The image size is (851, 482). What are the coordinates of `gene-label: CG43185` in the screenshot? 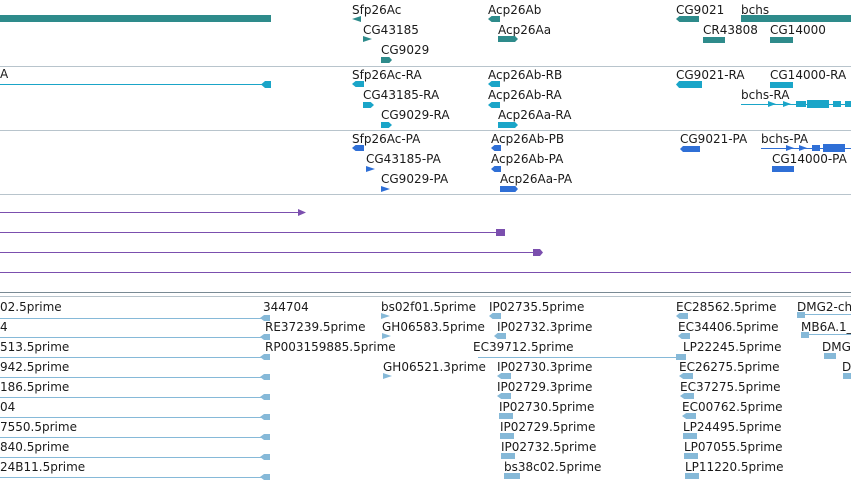 It's located at (391, 30).